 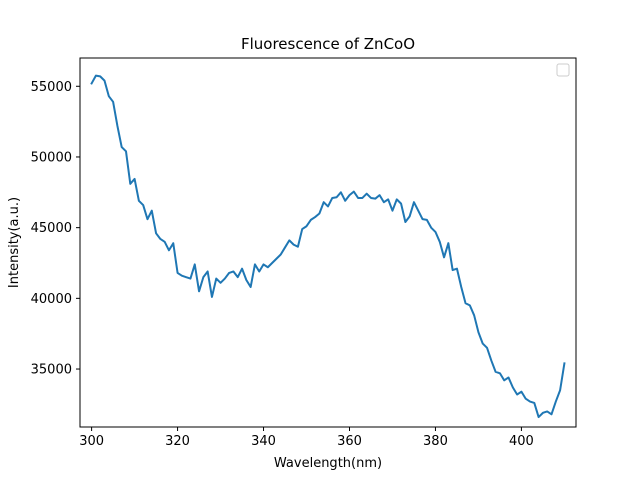 I want to click on legend, so click(x=563, y=70).